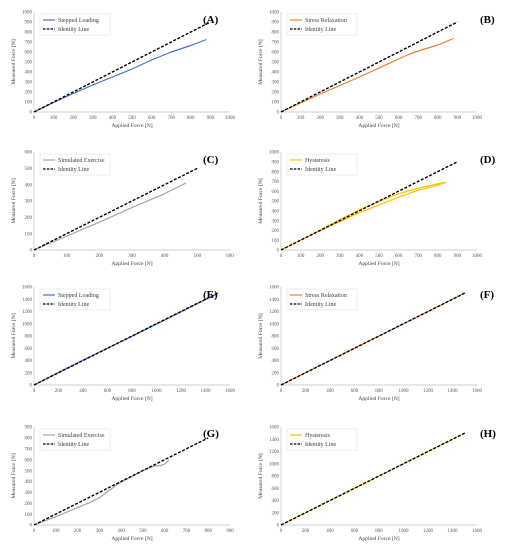 The image size is (509, 555). Describe the element at coordinates (318, 436) in the screenshot. I see `legend-label: Hysteresis` at that location.